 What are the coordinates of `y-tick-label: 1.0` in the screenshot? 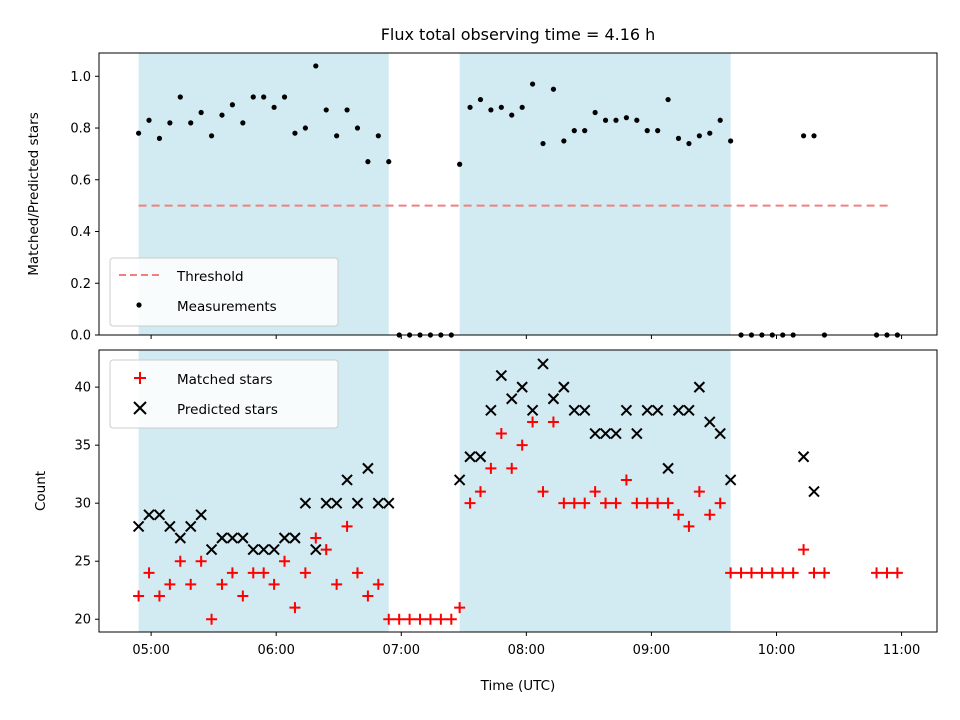 It's located at (80, 77).